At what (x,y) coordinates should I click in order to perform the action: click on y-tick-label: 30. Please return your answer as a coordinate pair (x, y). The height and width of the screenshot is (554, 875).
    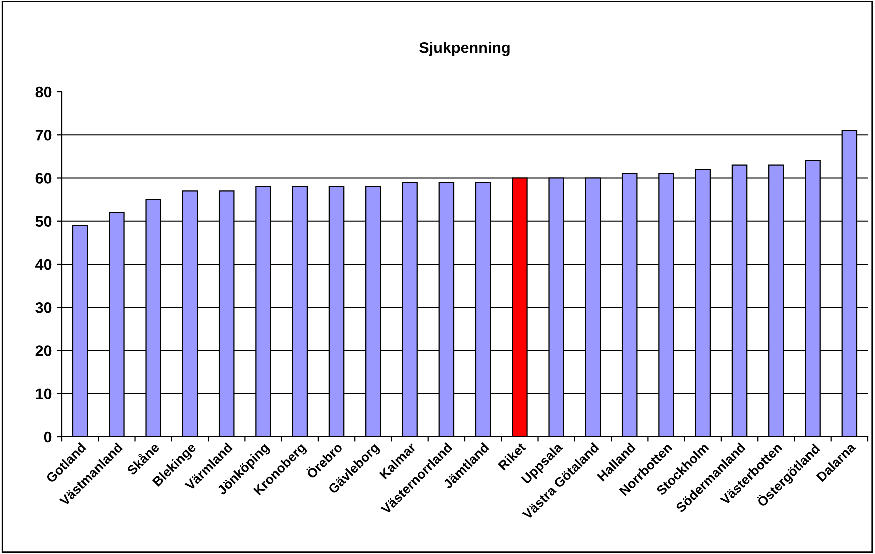
    Looking at the image, I should click on (44, 308).